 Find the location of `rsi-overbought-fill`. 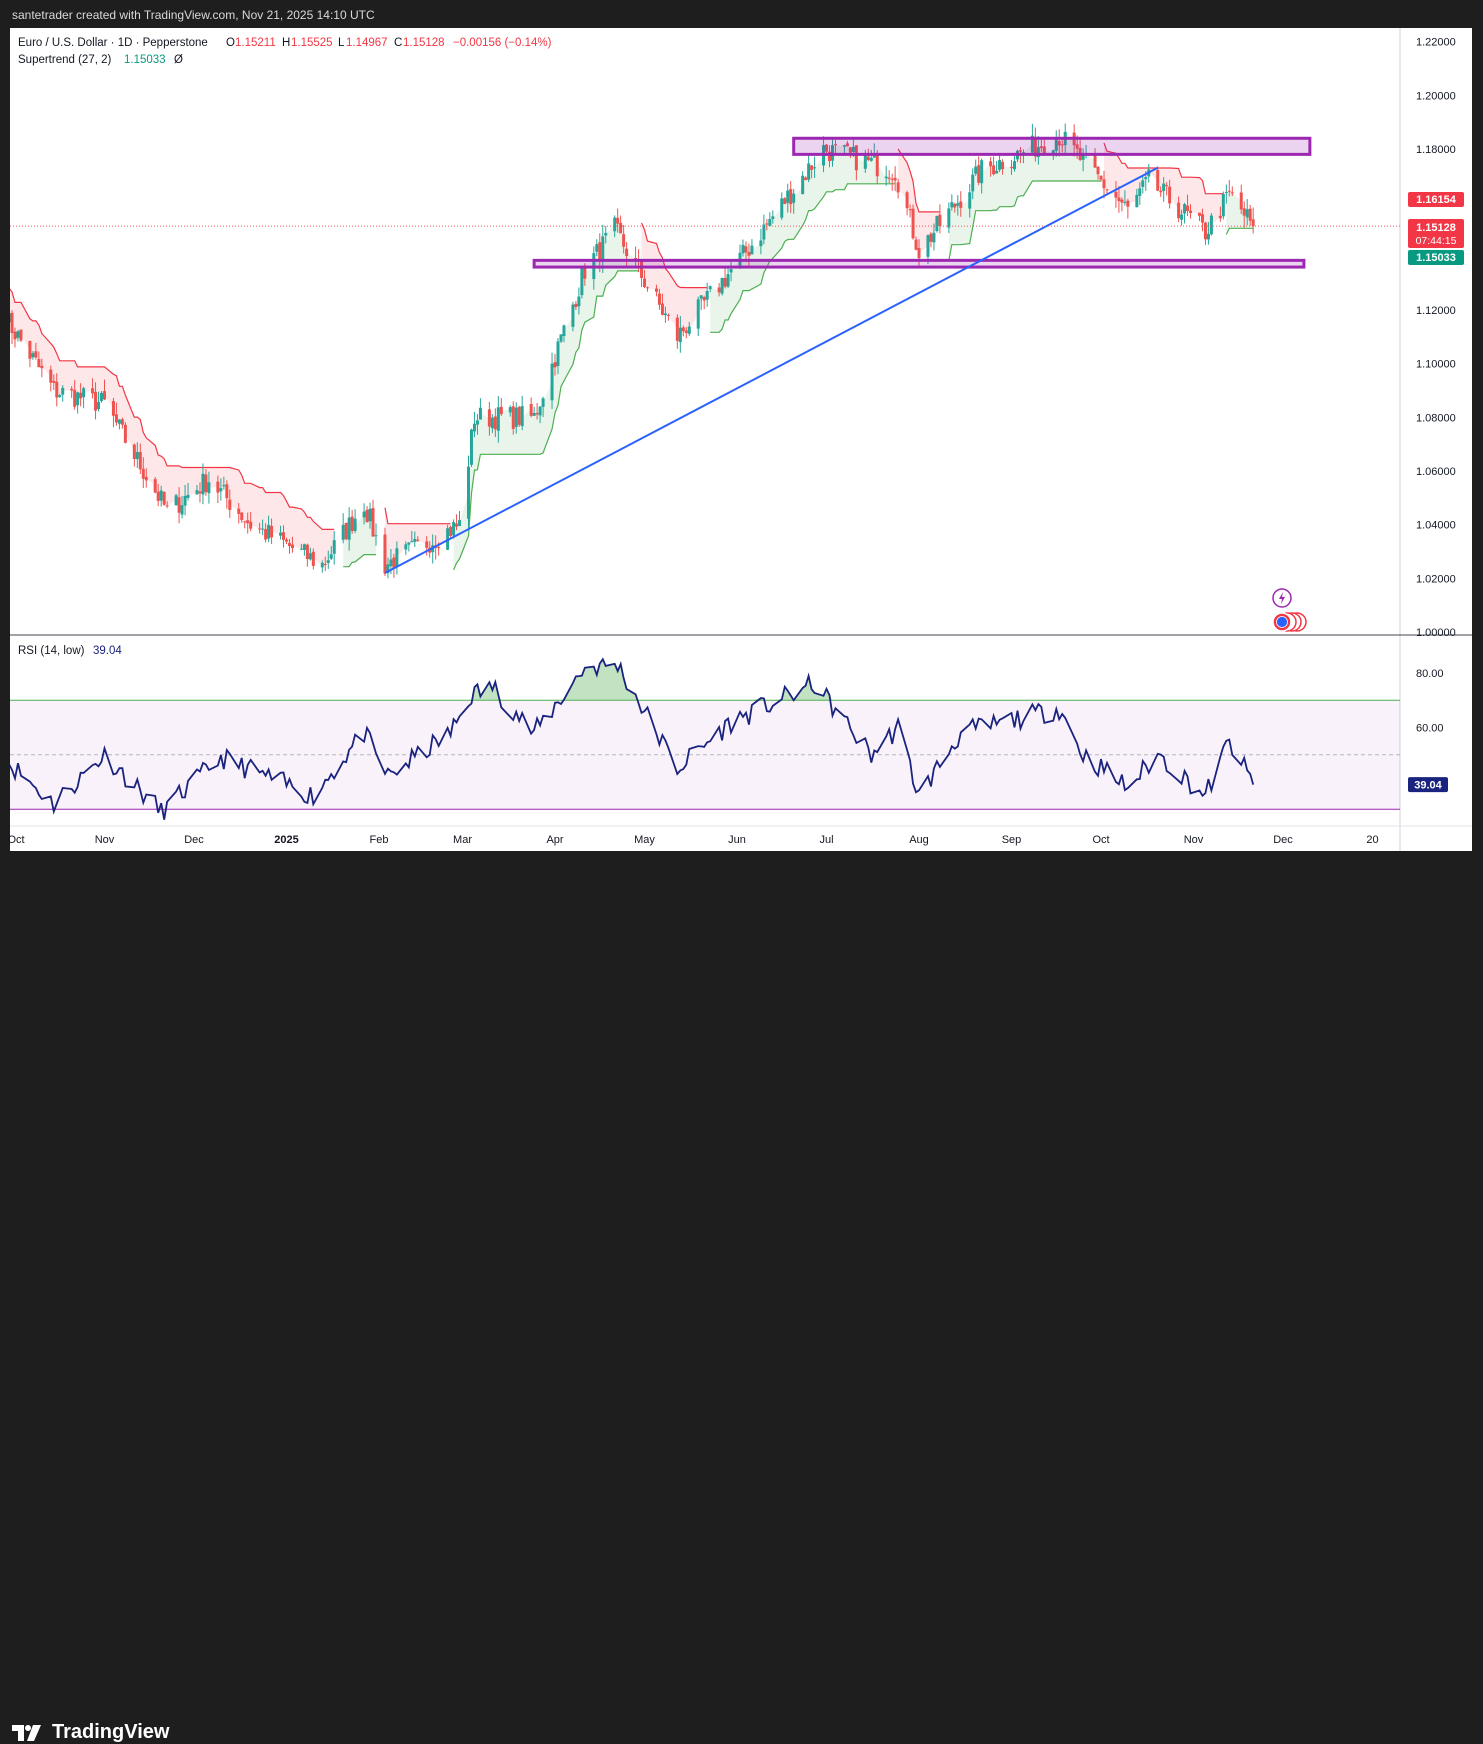

rsi-overbought-fill is located at coordinates (632, 680).